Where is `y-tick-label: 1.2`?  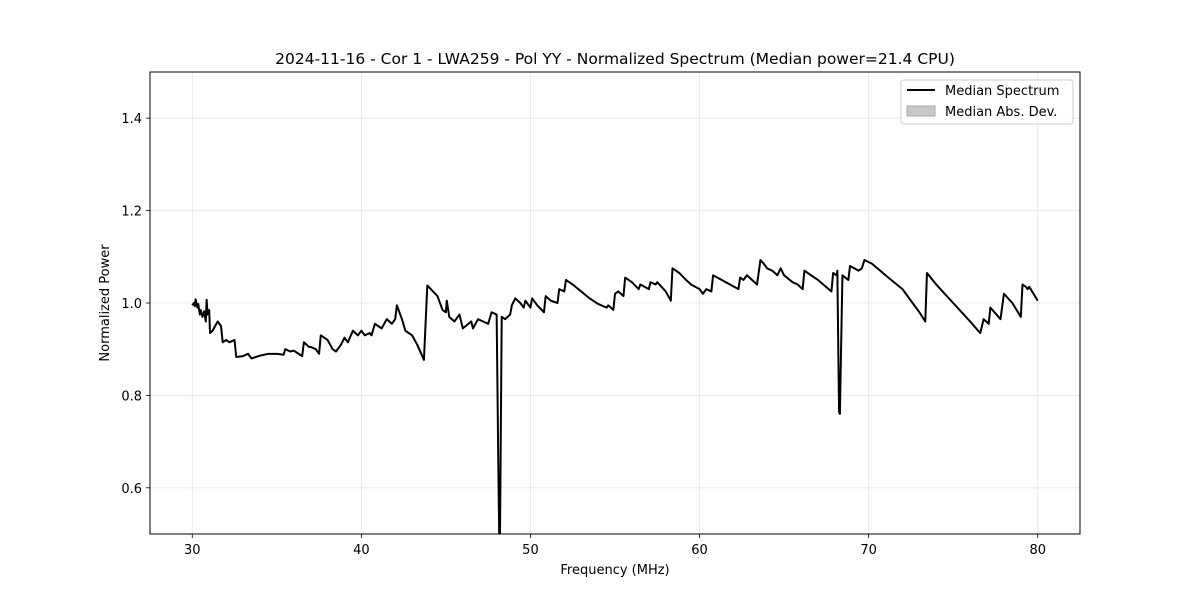
y-tick-label: 1.2 is located at coordinates (131, 212).